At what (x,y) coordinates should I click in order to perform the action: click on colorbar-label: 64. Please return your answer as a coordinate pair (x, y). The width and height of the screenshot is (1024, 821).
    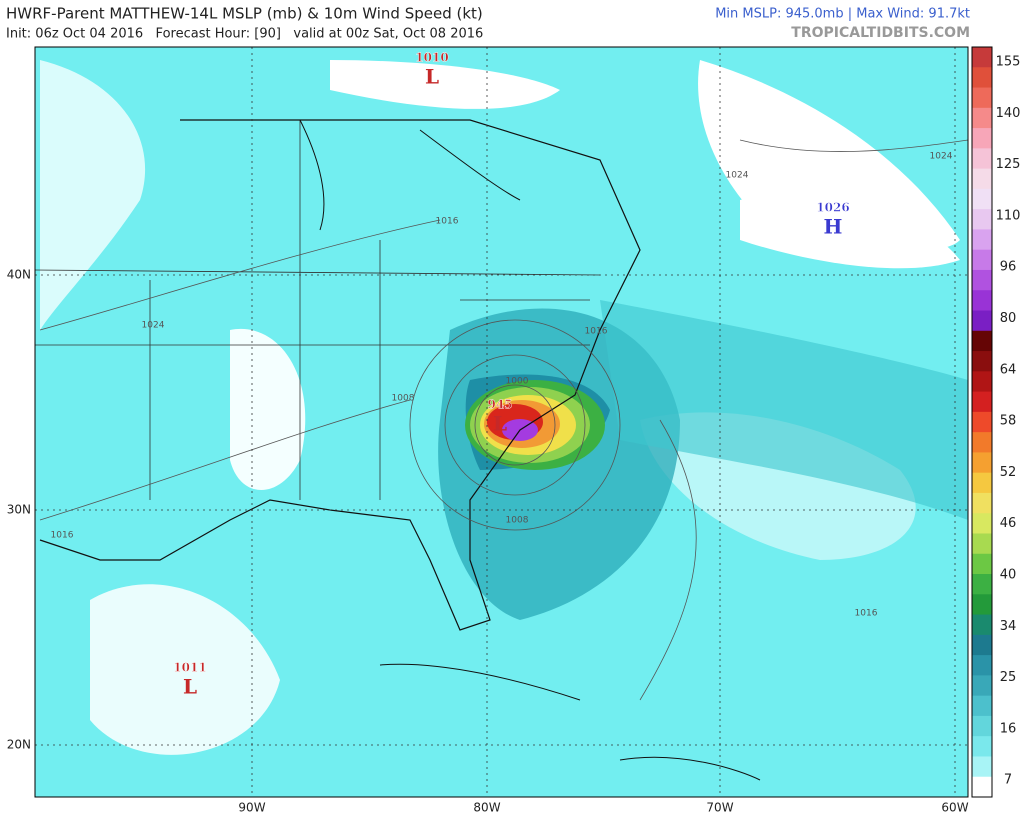
    Looking at the image, I should click on (1008, 369).